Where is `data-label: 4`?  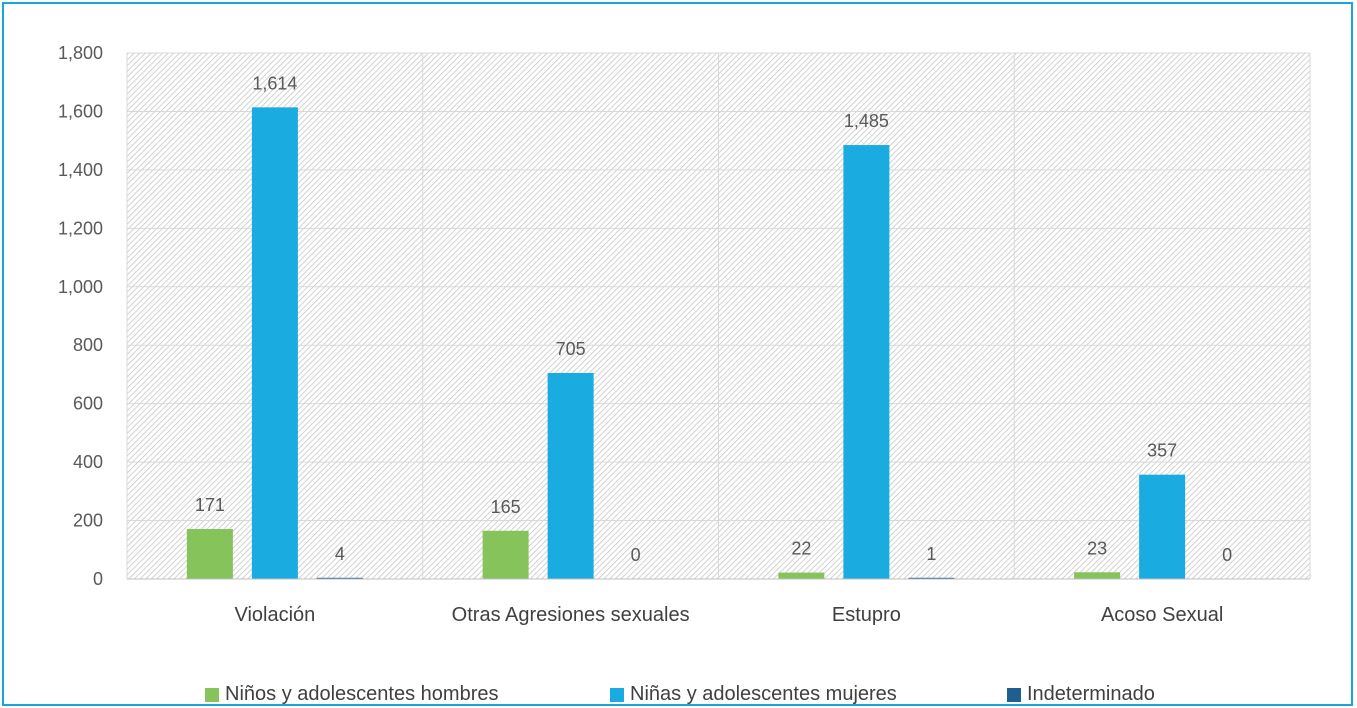 data-label: 4 is located at coordinates (340, 554).